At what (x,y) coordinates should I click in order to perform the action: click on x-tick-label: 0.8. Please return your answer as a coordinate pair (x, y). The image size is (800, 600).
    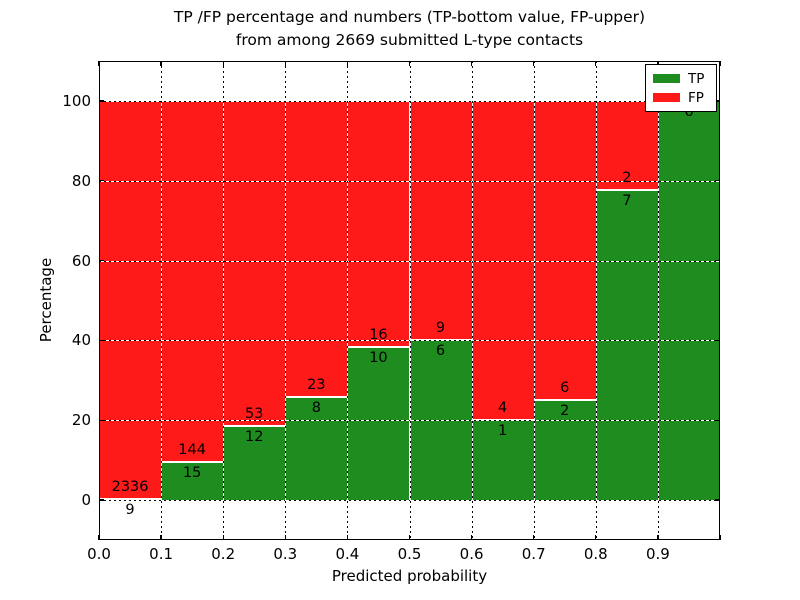
    Looking at the image, I should click on (595, 554).